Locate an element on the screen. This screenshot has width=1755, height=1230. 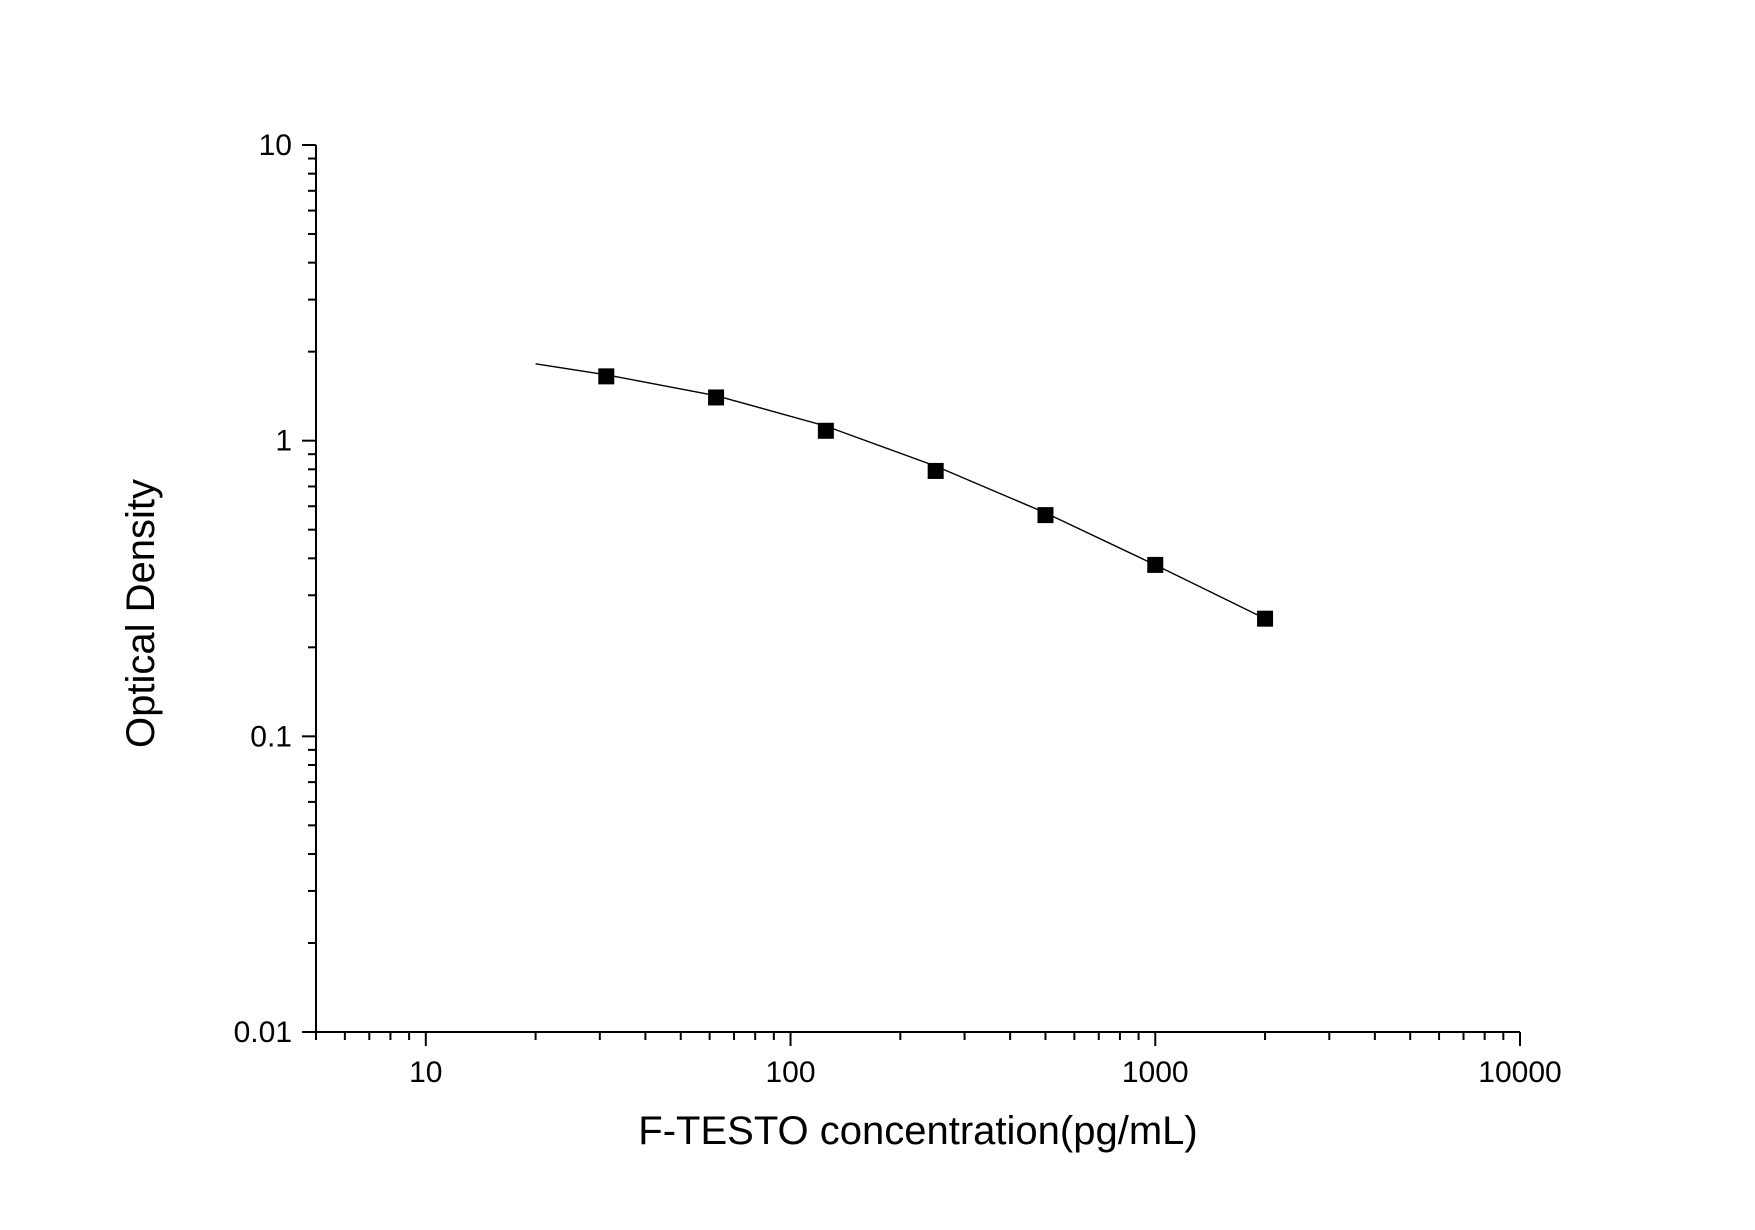
y-tick-label: 1 is located at coordinates (283, 441).